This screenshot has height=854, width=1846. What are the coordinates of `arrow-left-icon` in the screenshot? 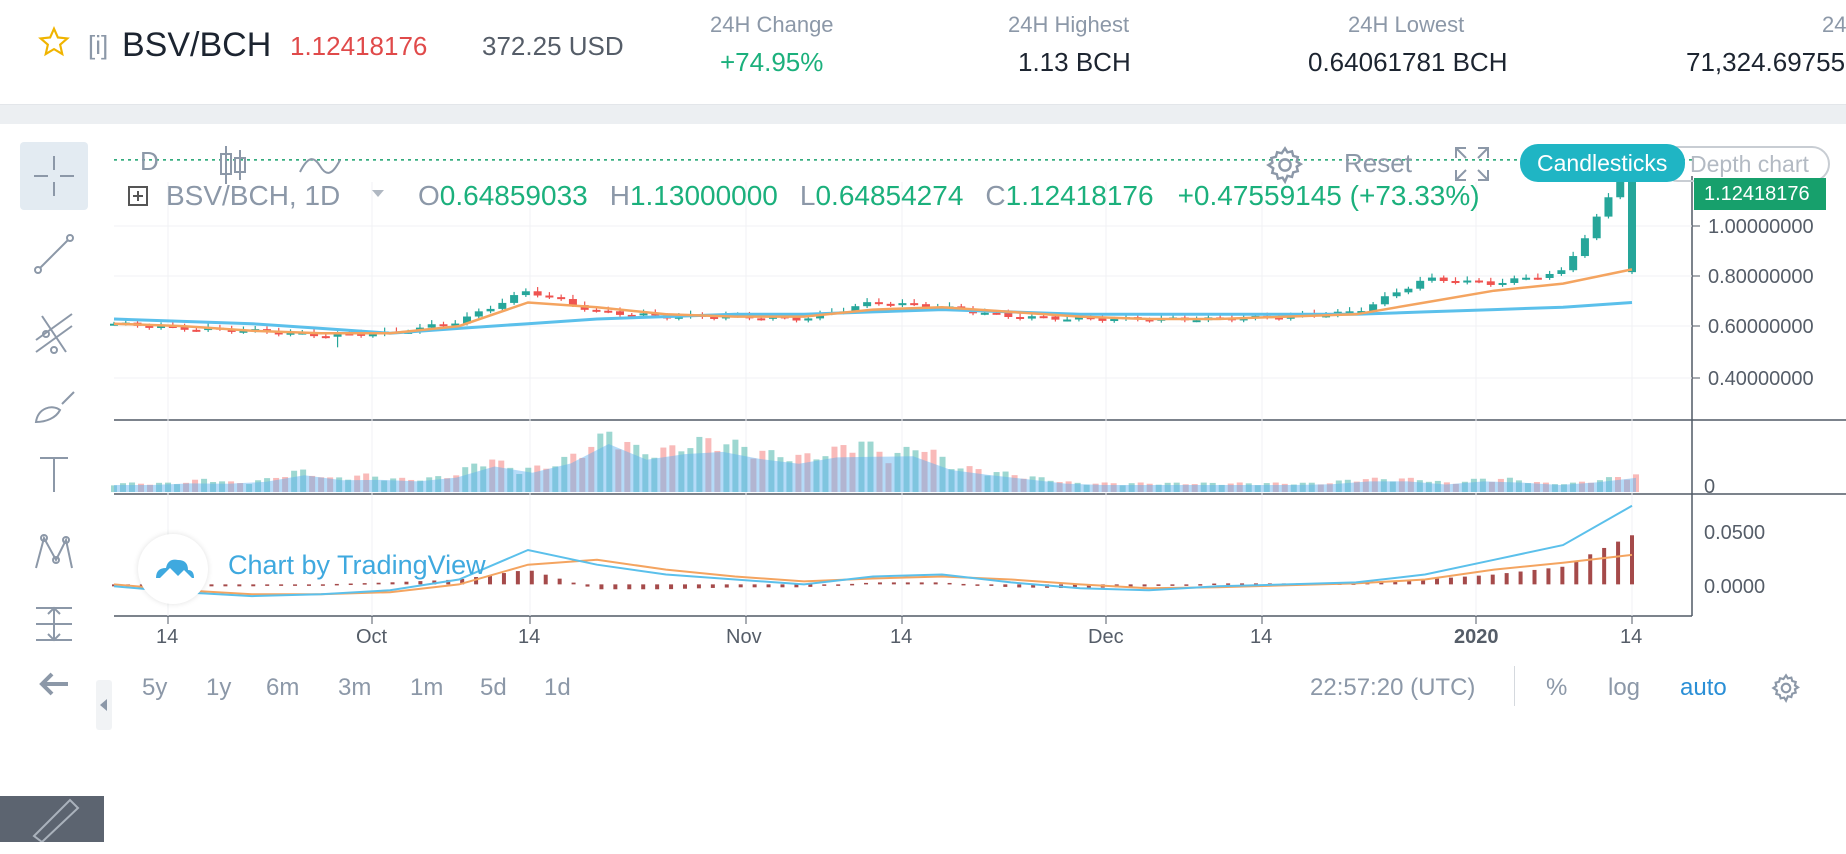 It's located at (53, 684).